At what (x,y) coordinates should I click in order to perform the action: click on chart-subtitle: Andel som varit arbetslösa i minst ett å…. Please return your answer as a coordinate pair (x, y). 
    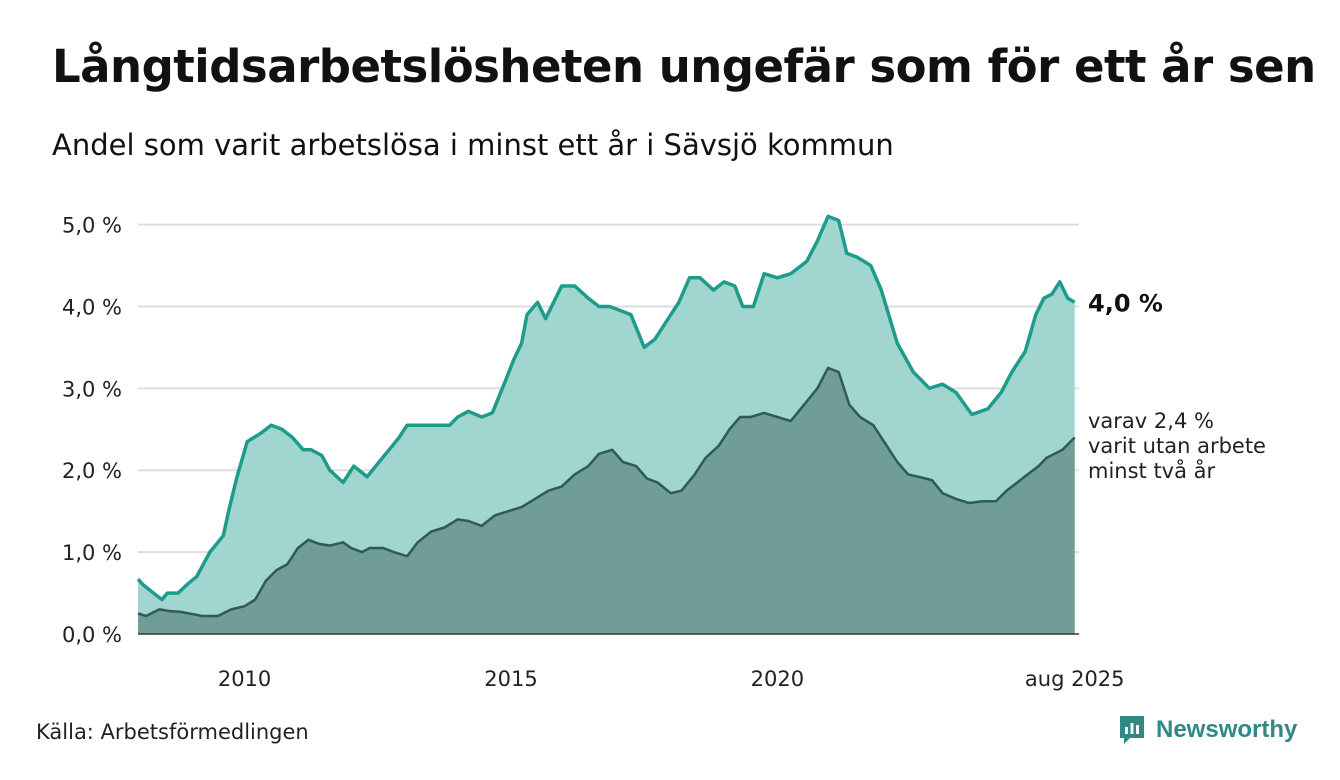
    Looking at the image, I should click on (473, 145).